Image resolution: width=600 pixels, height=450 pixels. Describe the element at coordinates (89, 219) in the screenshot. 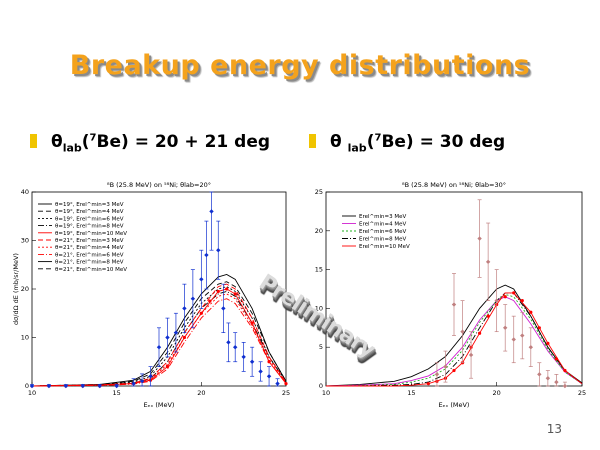

I see `legend-label: θ=19°, Erel^min=6 MeV` at that location.